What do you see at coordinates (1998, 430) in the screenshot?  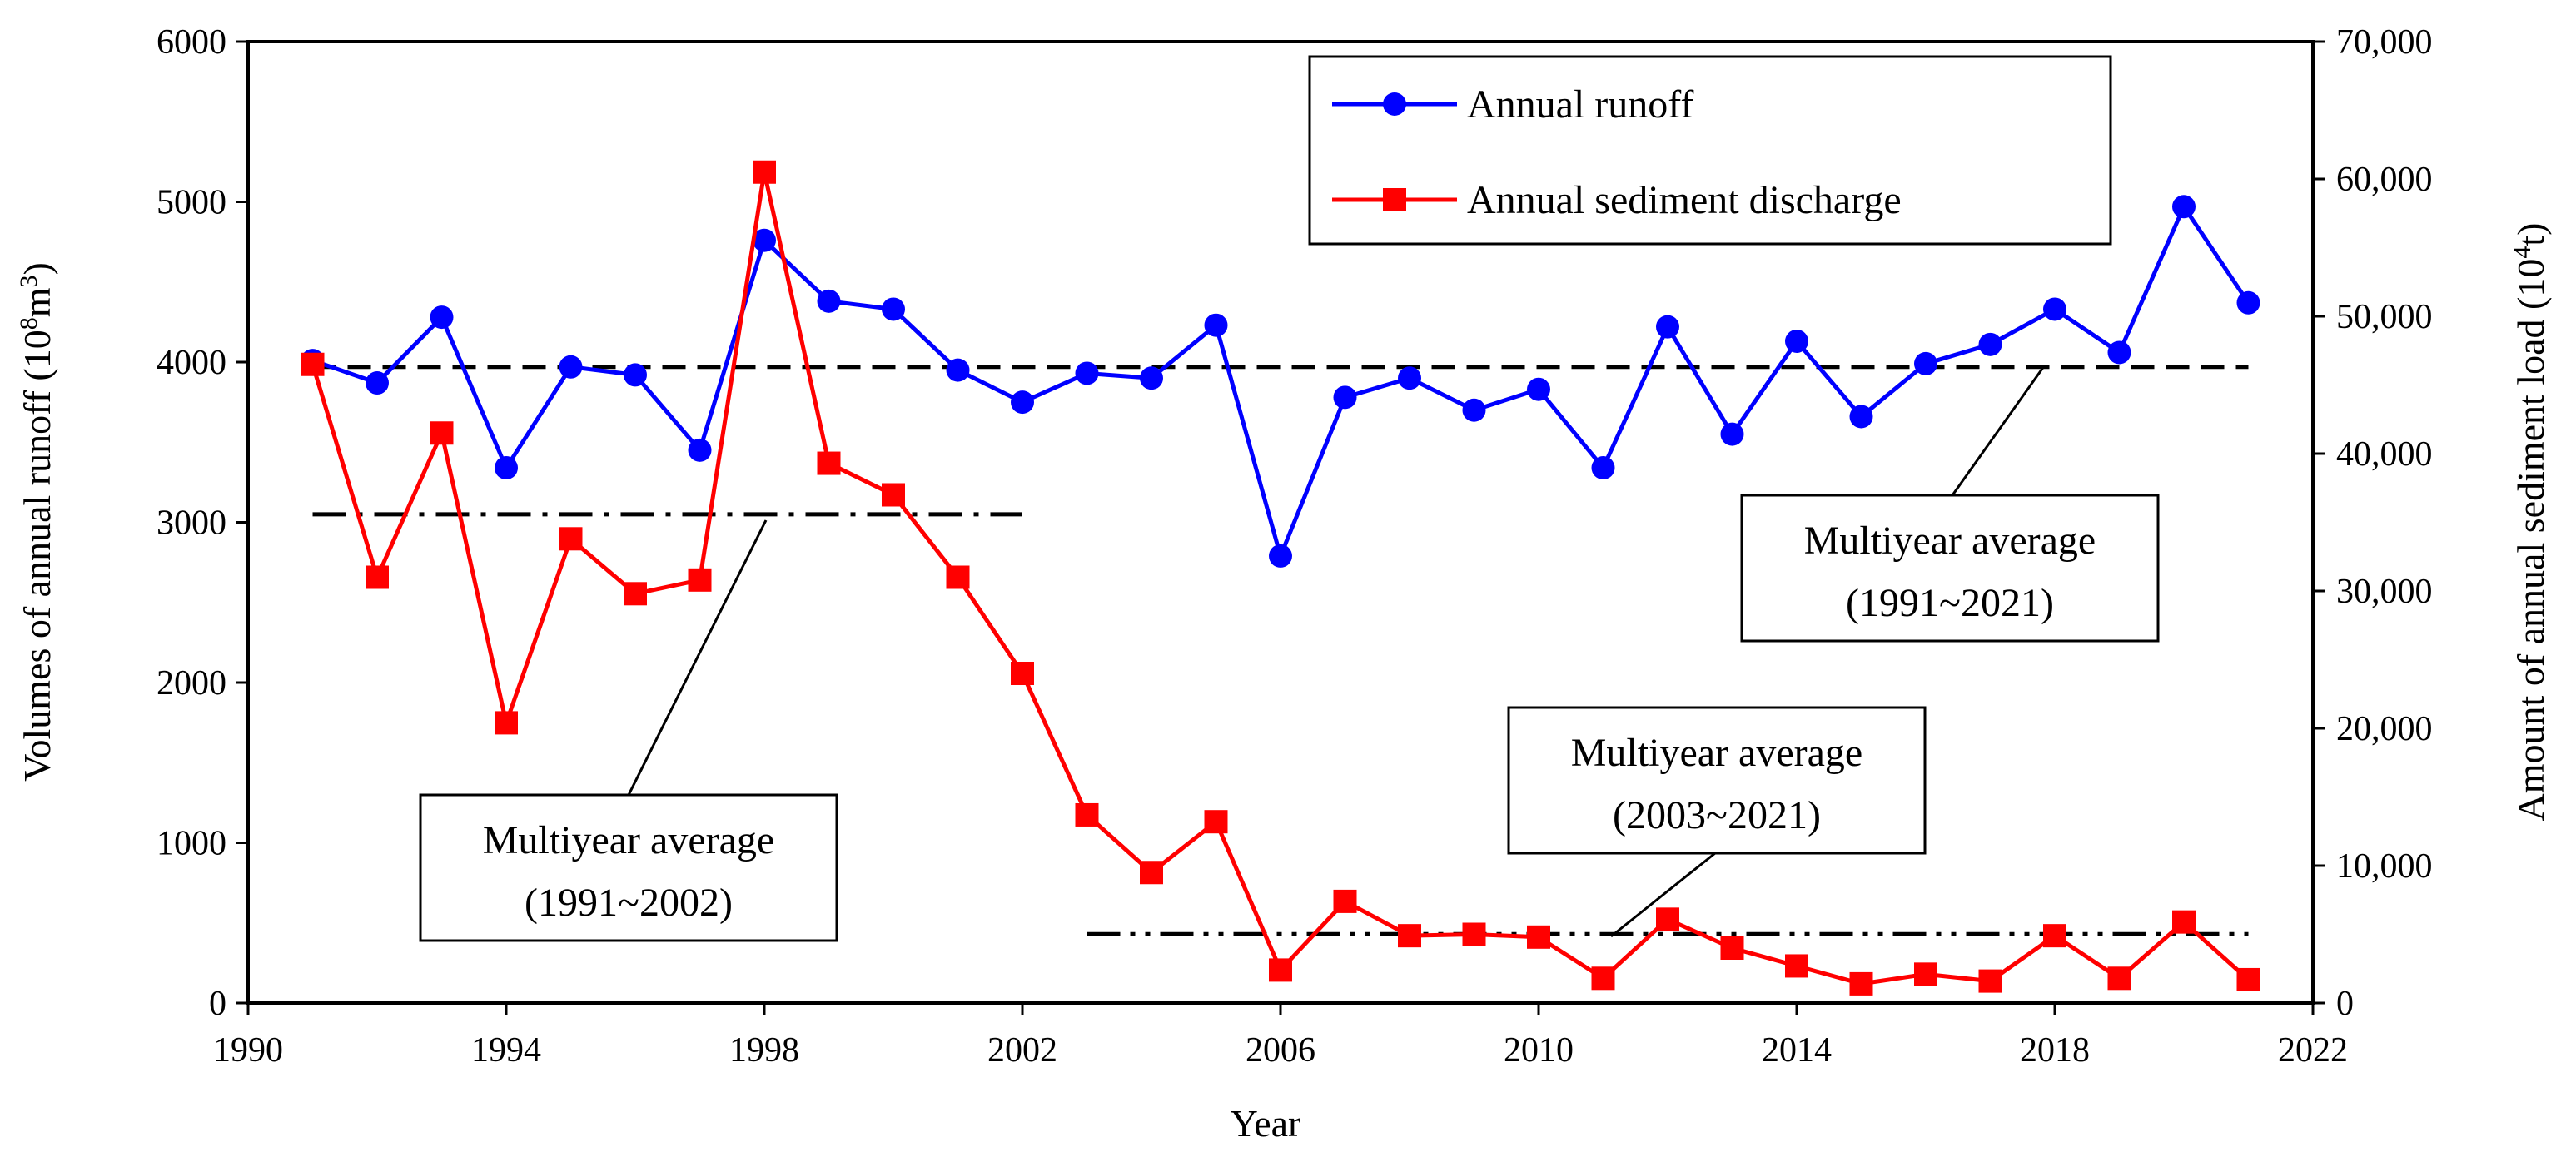 I see `annotation-leader-1991-2021` at bounding box center [1998, 430].